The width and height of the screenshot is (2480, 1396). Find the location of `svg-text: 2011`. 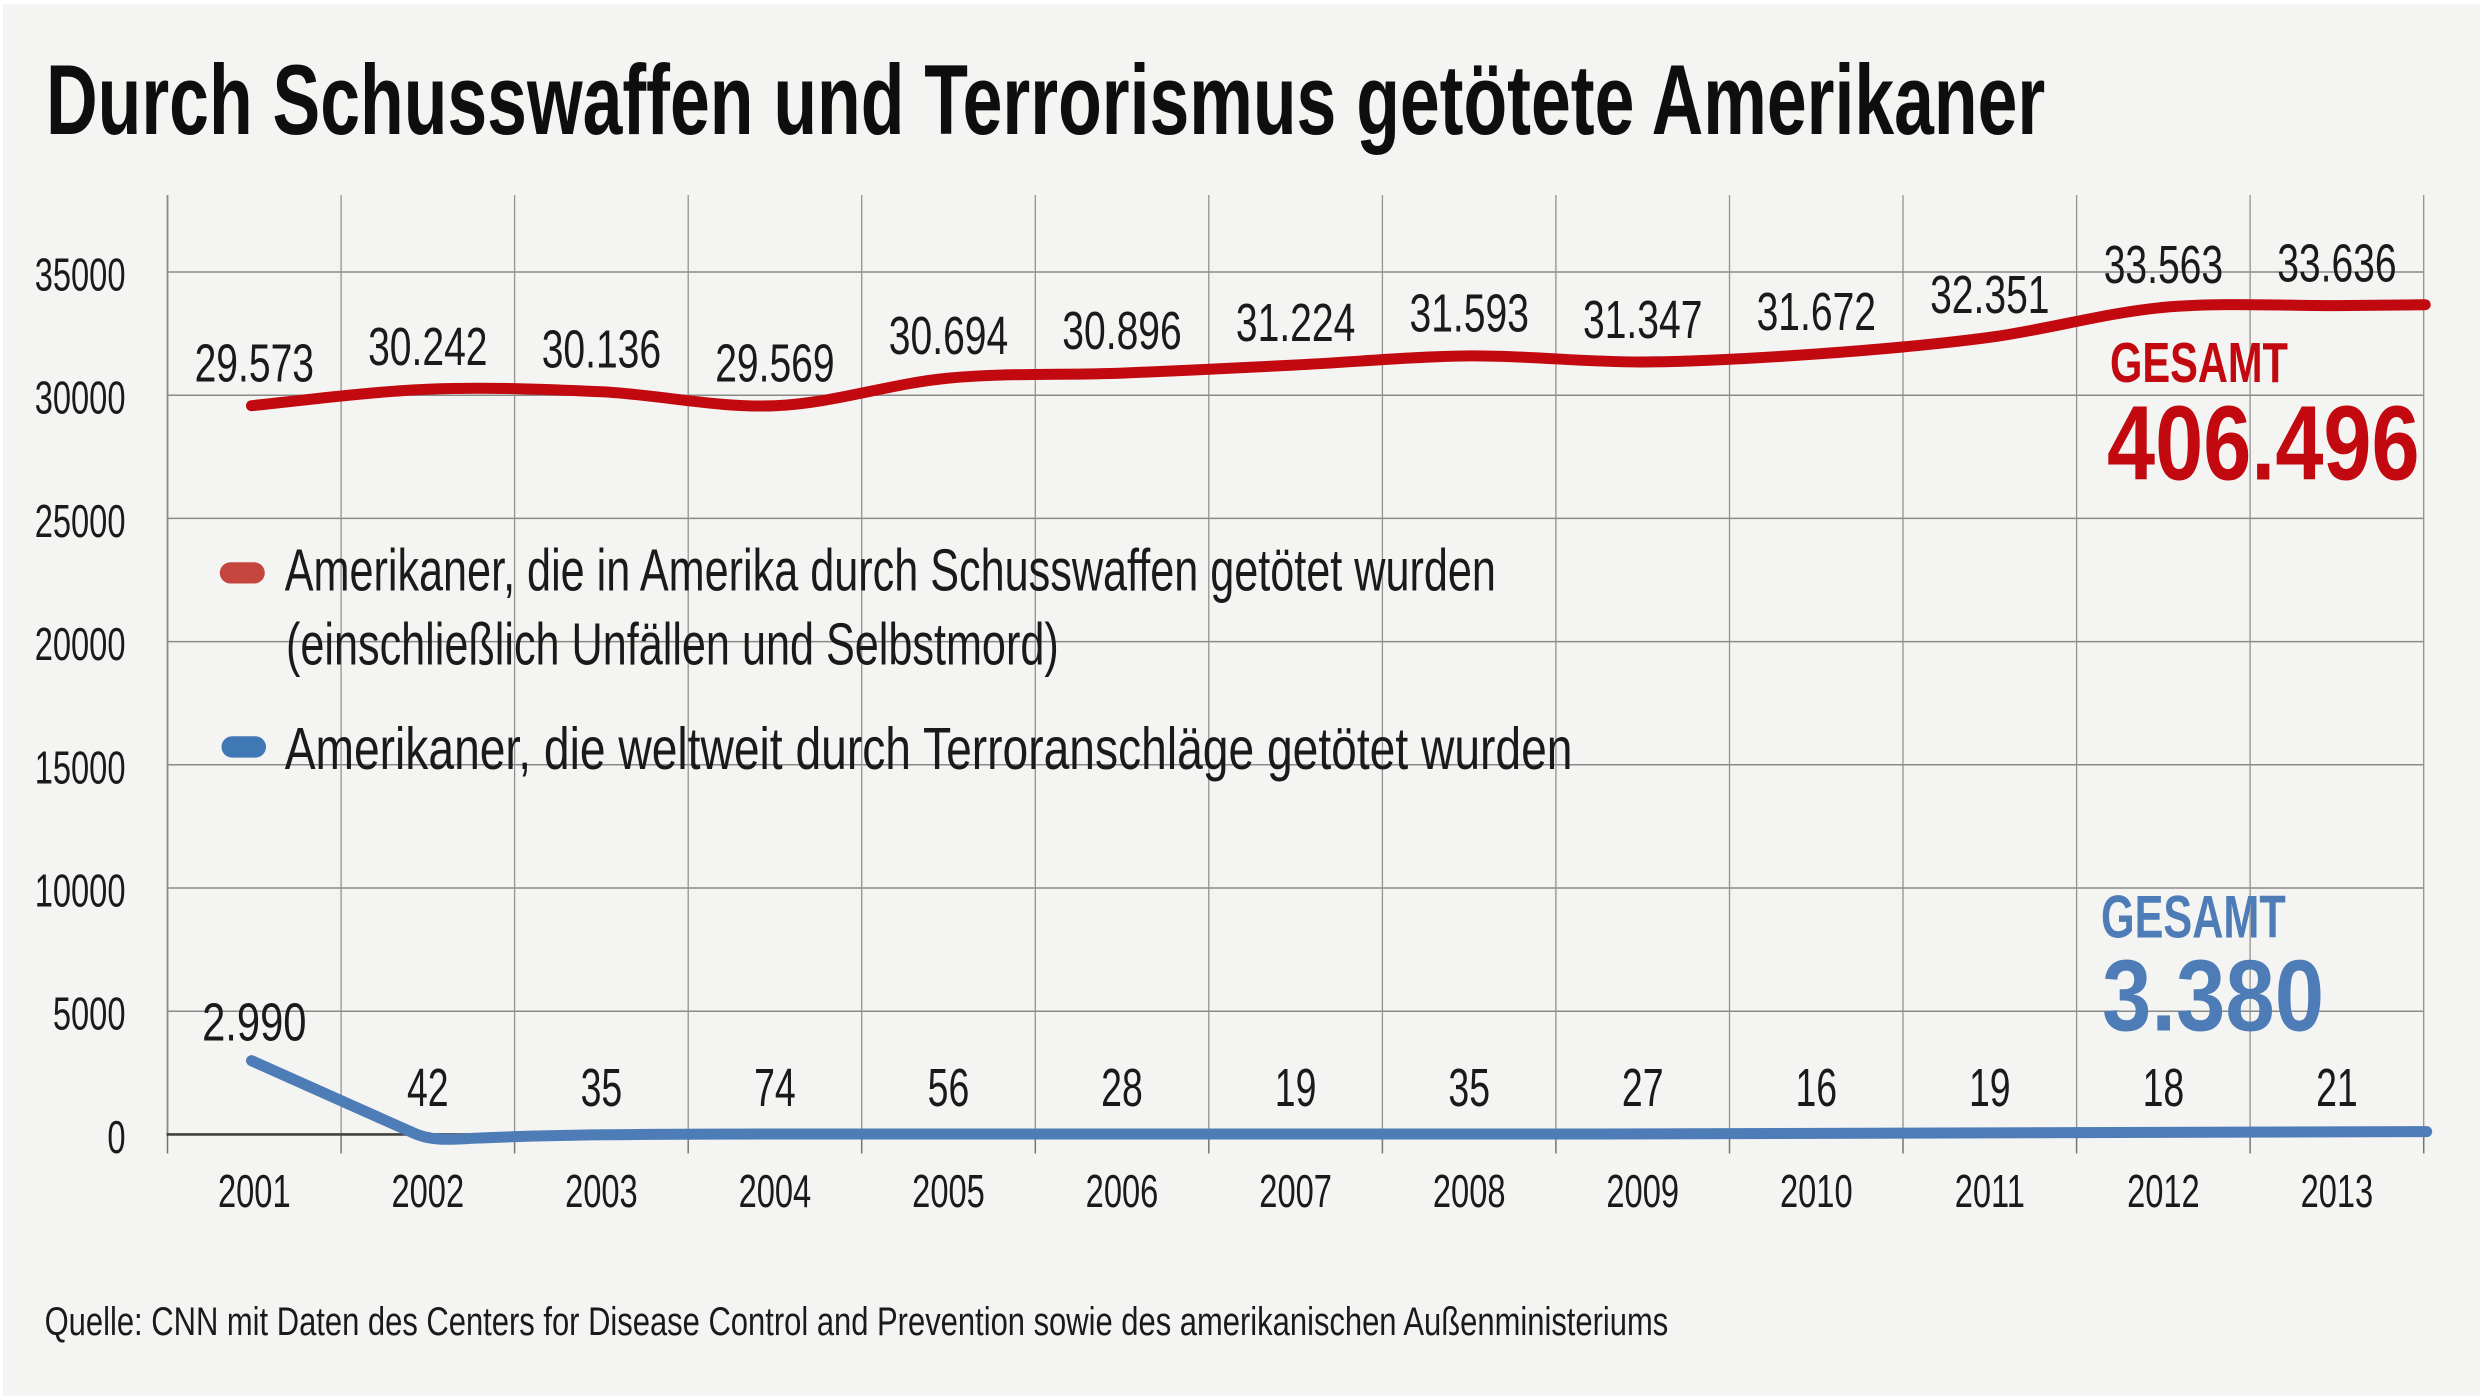

svg-text: 2011 is located at coordinates (1990, 1192).